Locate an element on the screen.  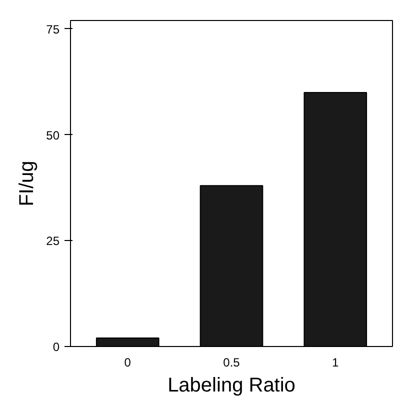
y-tick-label: 0 is located at coordinates (56, 347).